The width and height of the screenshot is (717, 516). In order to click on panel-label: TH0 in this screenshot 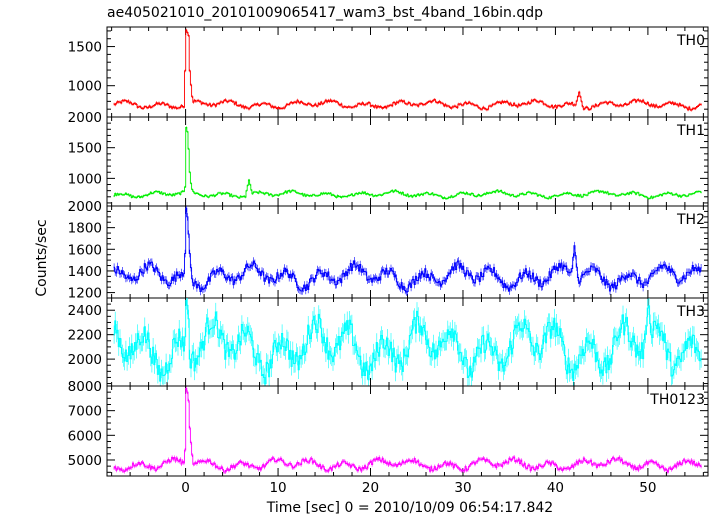, I will do `click(690, 41)`.